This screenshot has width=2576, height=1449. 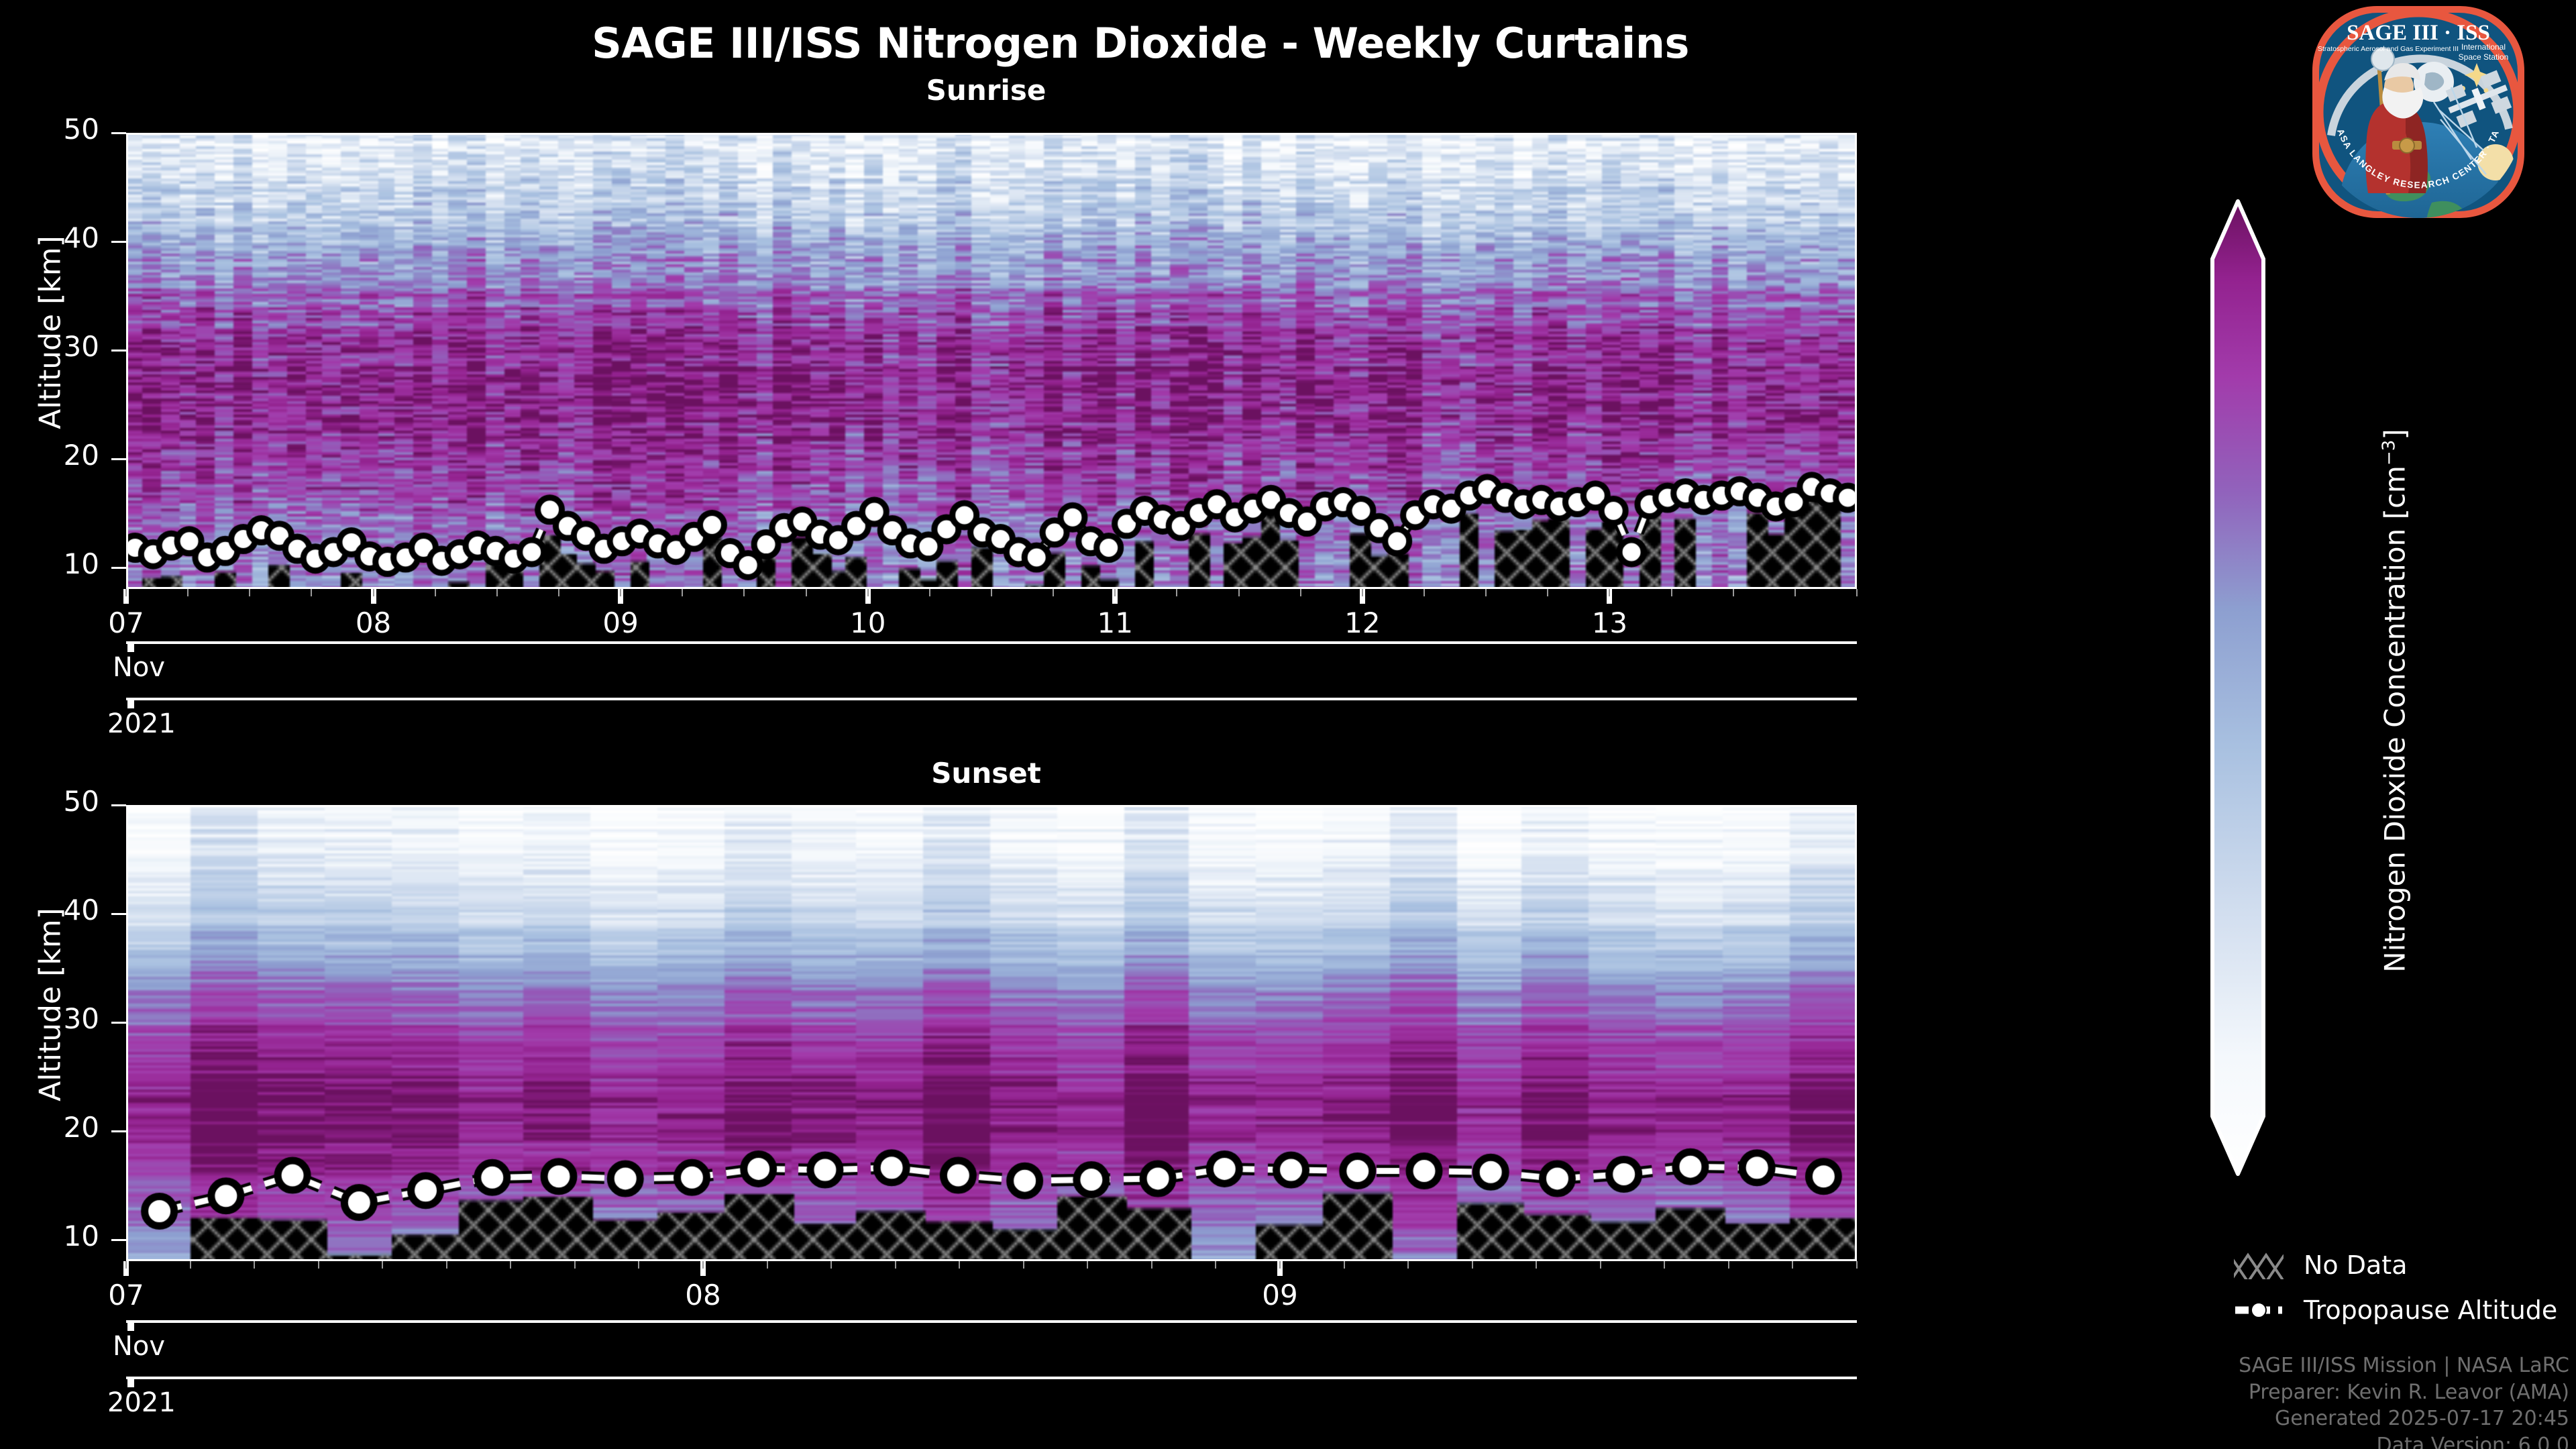 I want to click on colorbar-title: Nitrogen Dioxide Concentration [cm−3], so click(x=2395, y=701).